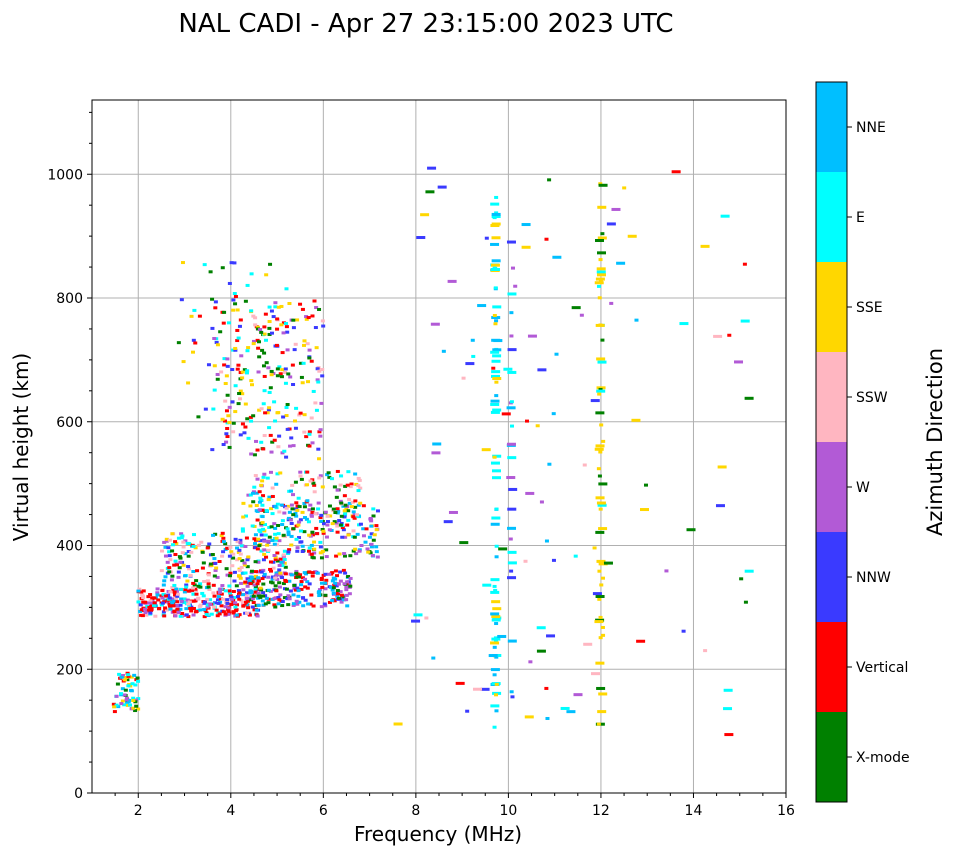  Describe the element at coordinates (883, 758) in the screenshot. I see `colorbar-label: X-mode` at that location.